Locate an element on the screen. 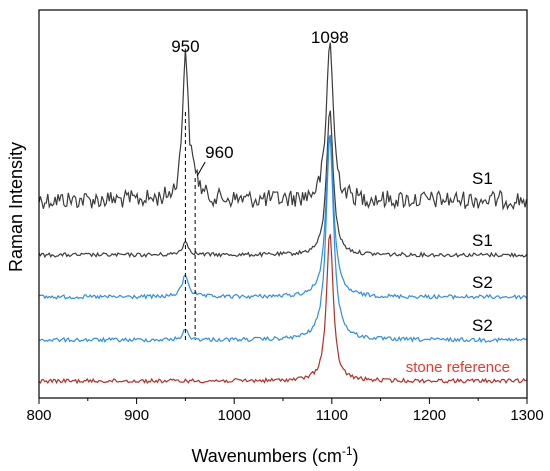 This screenshot has height=471, width=550. x-tick-label-1200: 1200 is located at coordinates (429, 415).